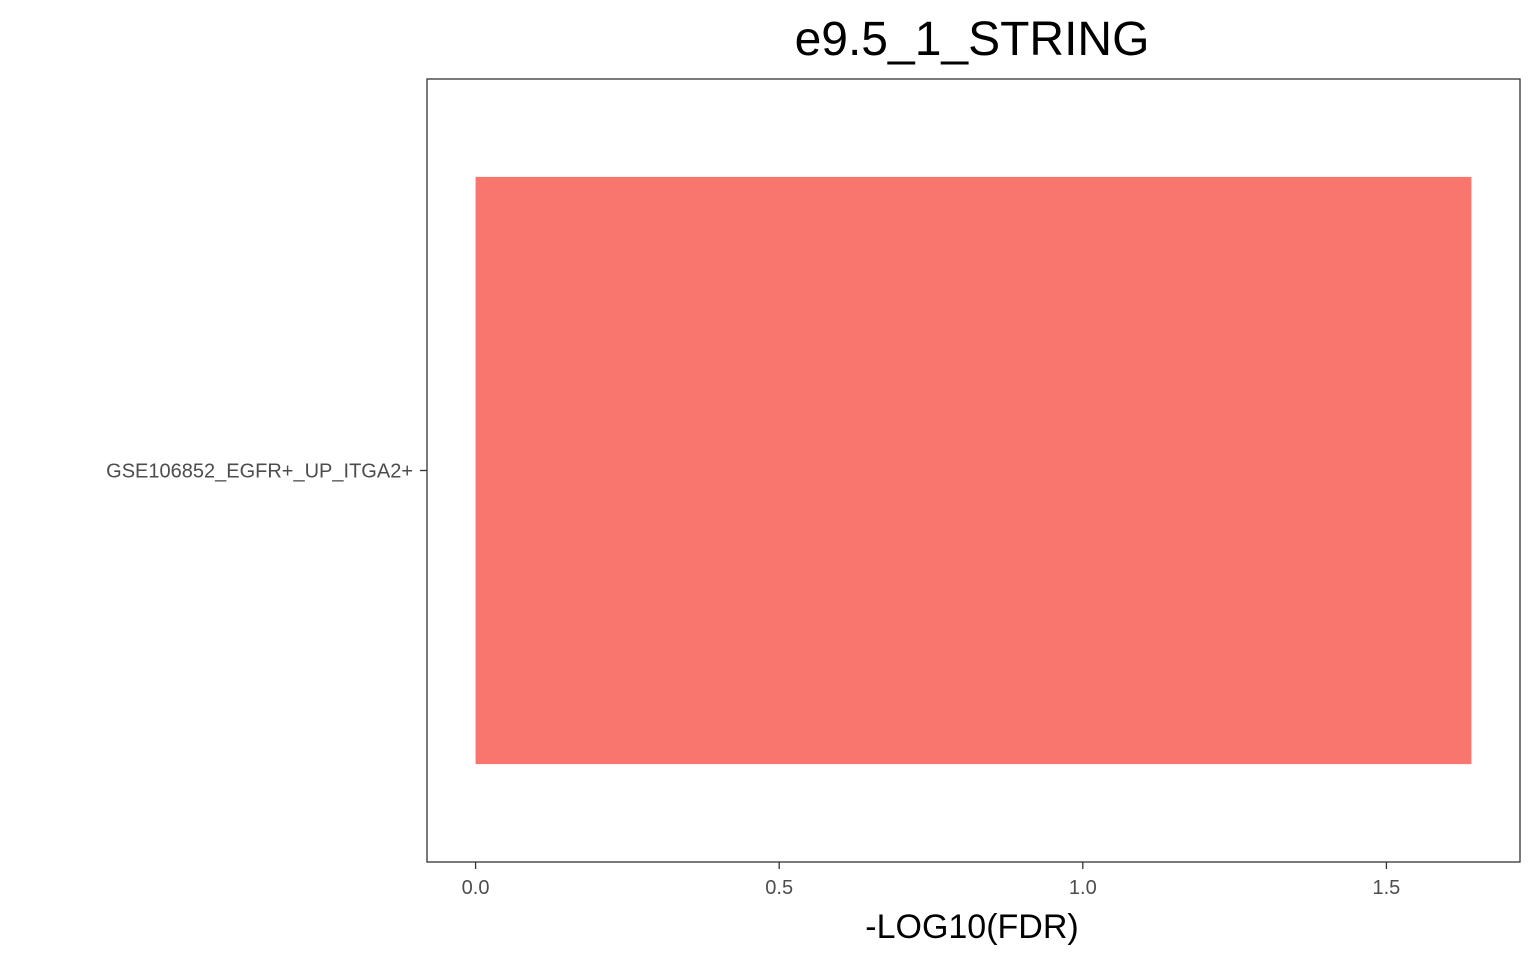 Image resolution: width=1536 pixels, height=960 pixels. I want to click on y-axis: GSE106852_EGFR+_UP_ITGA2+, so click(266, 472).